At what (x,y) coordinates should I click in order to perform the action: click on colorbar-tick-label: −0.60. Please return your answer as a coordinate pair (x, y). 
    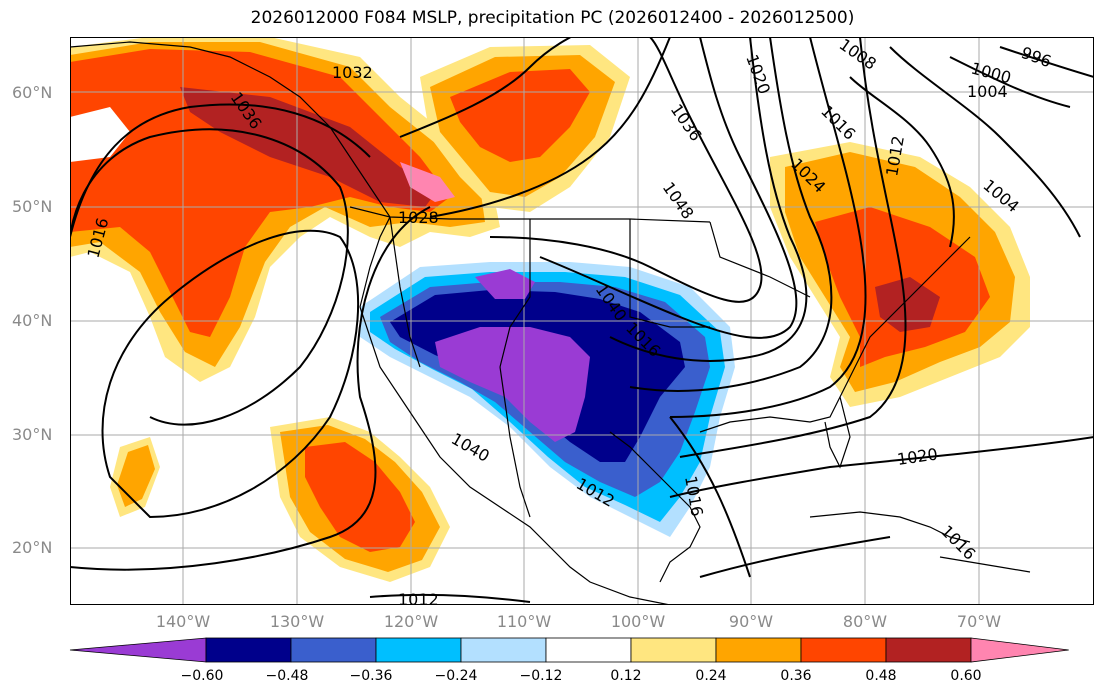
    Looking at the image, I should click on (202, 676).